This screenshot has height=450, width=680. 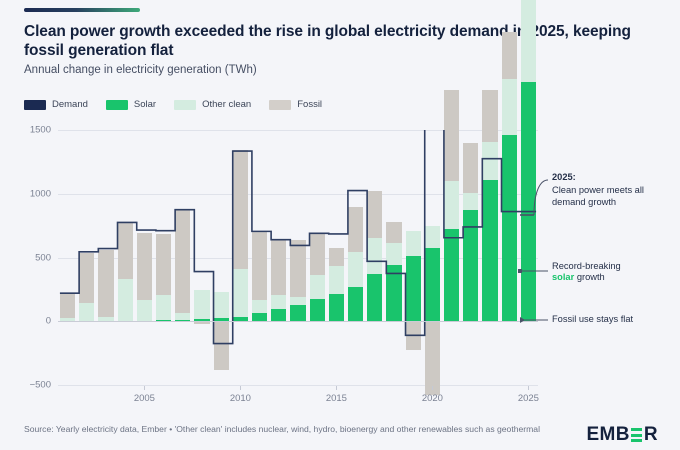 I want to click on annotation-solar: Record-breaking solar growth, so click(x=604, y=272).